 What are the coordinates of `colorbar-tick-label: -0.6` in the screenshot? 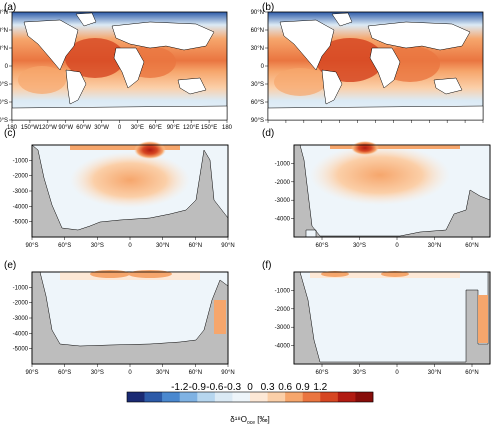 It's located at (215, 387).